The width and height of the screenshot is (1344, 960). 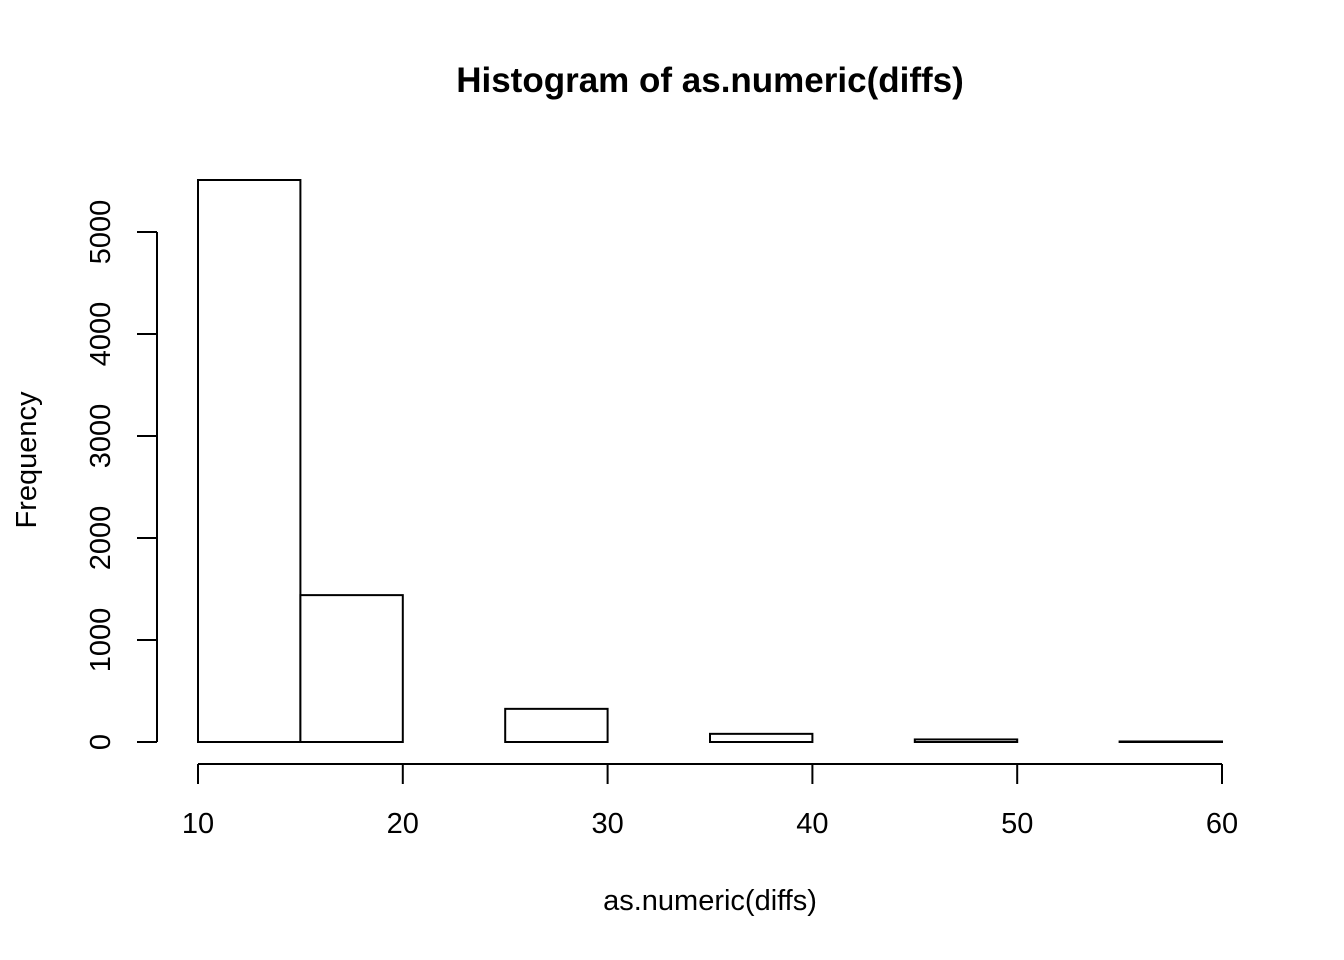 I want to click on y-axis: 0 1000 2000 3000 4000 5000, so click(x=121, y=475).